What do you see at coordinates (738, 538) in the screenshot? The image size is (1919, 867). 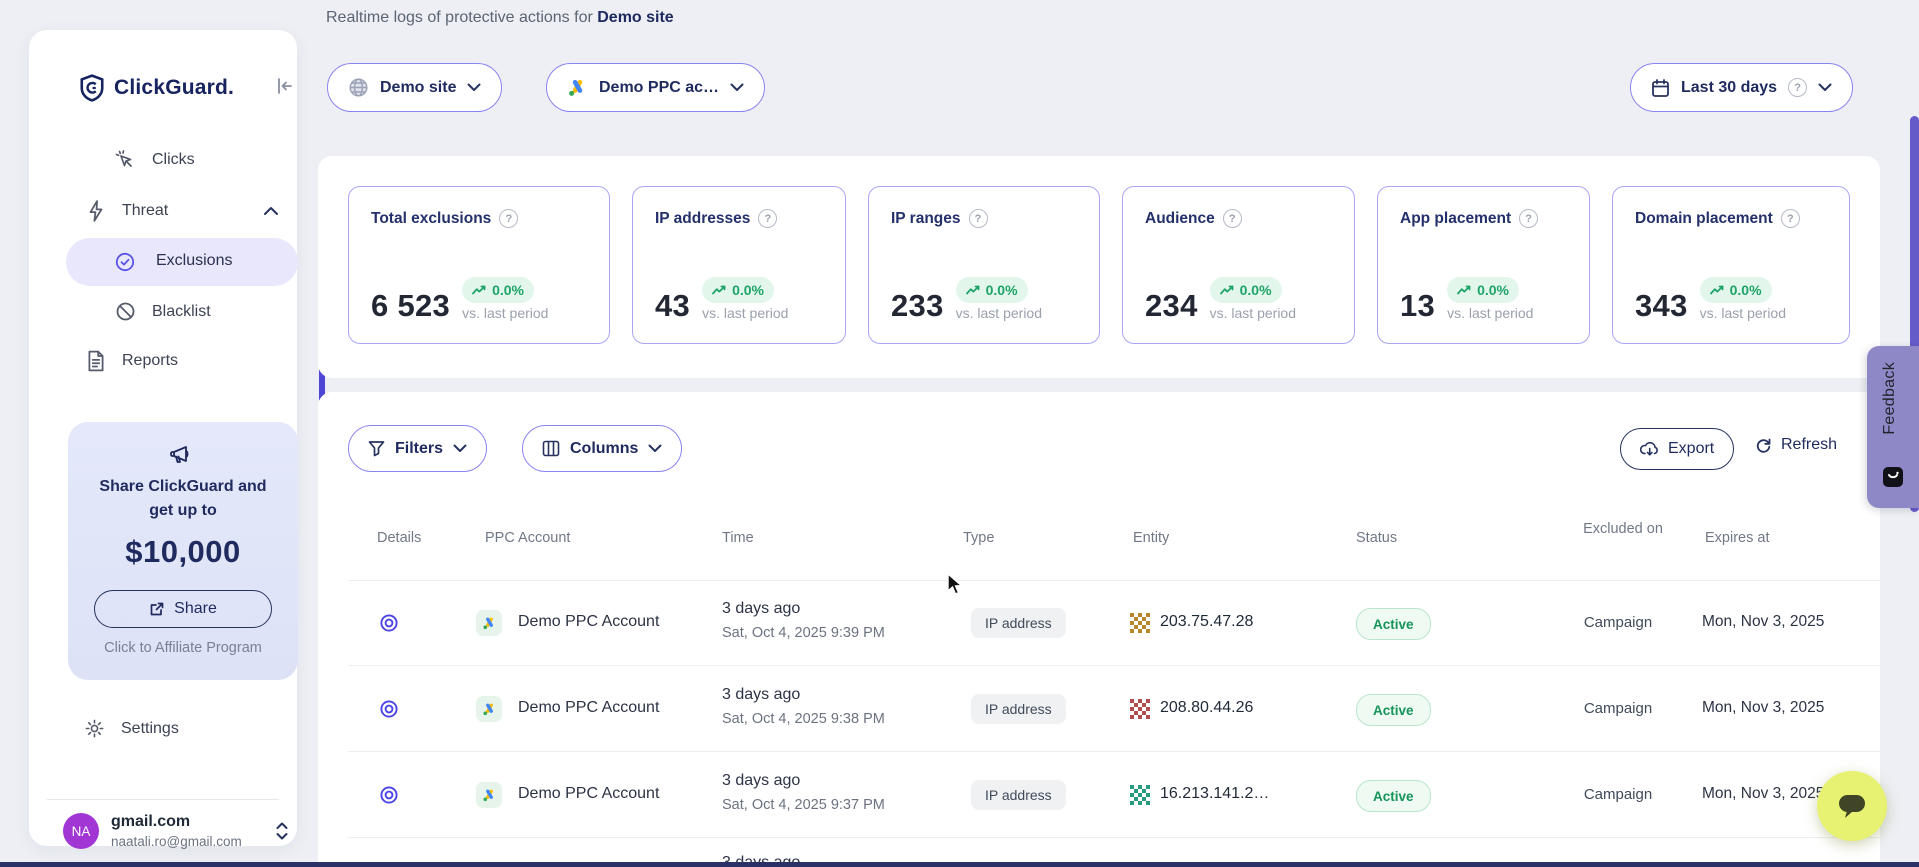 I see `col-header-time: Time` at bounding box center [738, 538].